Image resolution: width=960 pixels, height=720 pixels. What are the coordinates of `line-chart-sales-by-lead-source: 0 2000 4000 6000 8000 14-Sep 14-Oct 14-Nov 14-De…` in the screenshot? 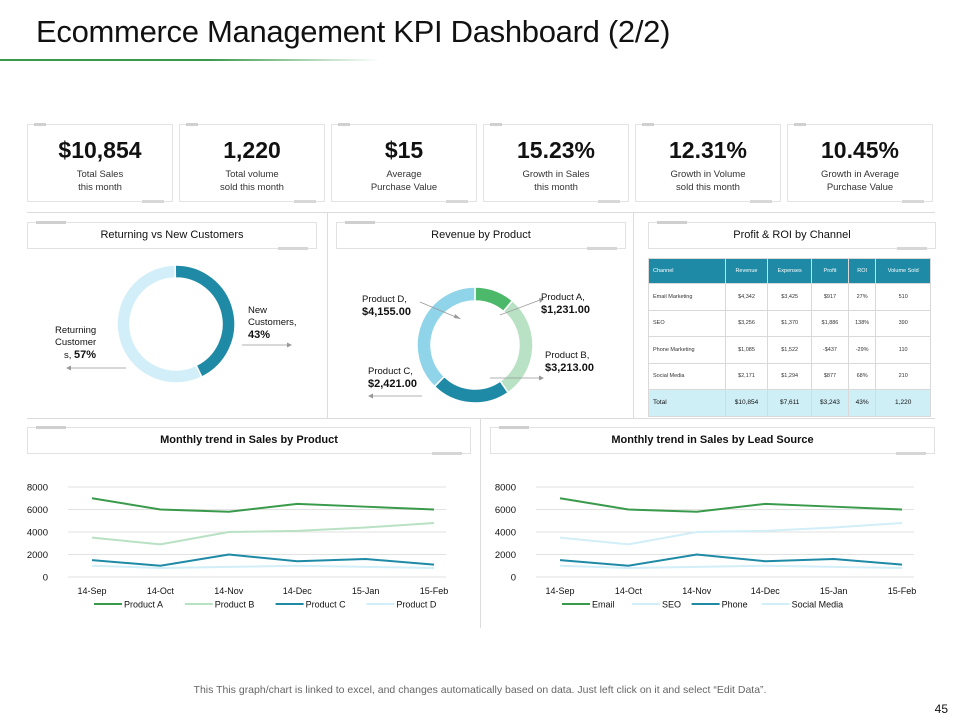 It's located at (706, 546).